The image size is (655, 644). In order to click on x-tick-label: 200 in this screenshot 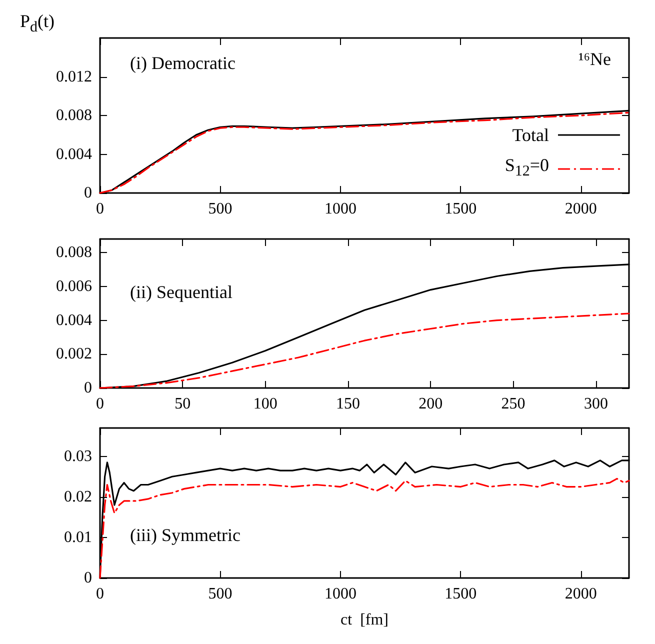, I will do `click(430, 404)`.